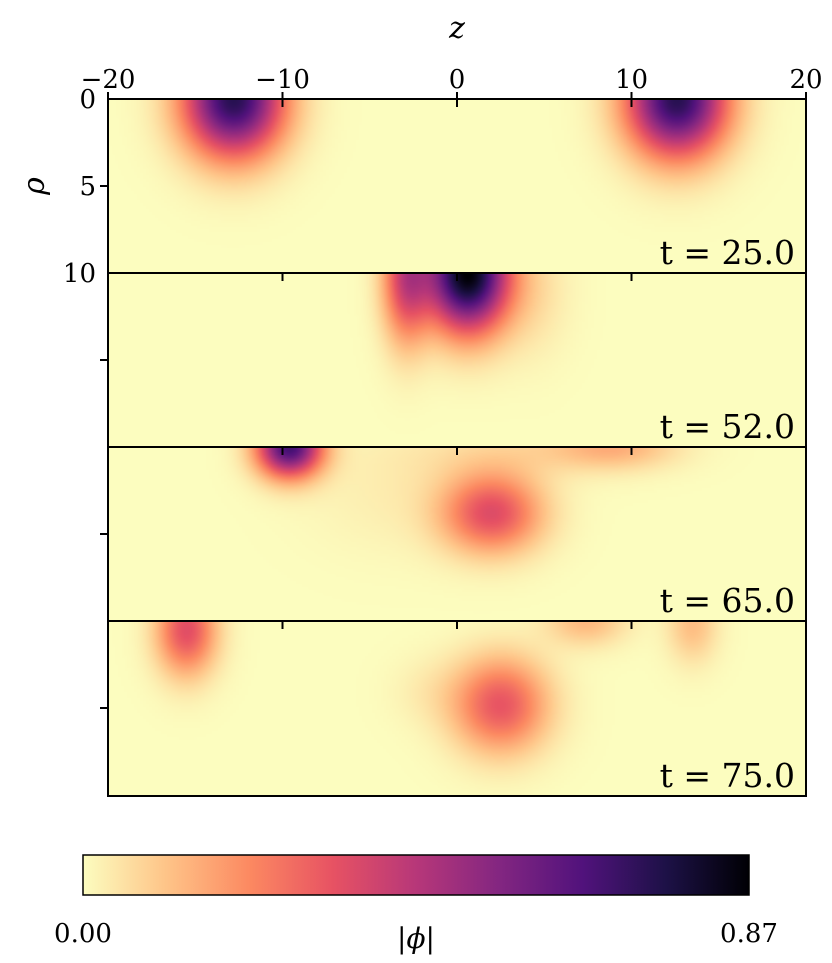  I want to click on x-tick-label-5: 20, so click(805, 80).